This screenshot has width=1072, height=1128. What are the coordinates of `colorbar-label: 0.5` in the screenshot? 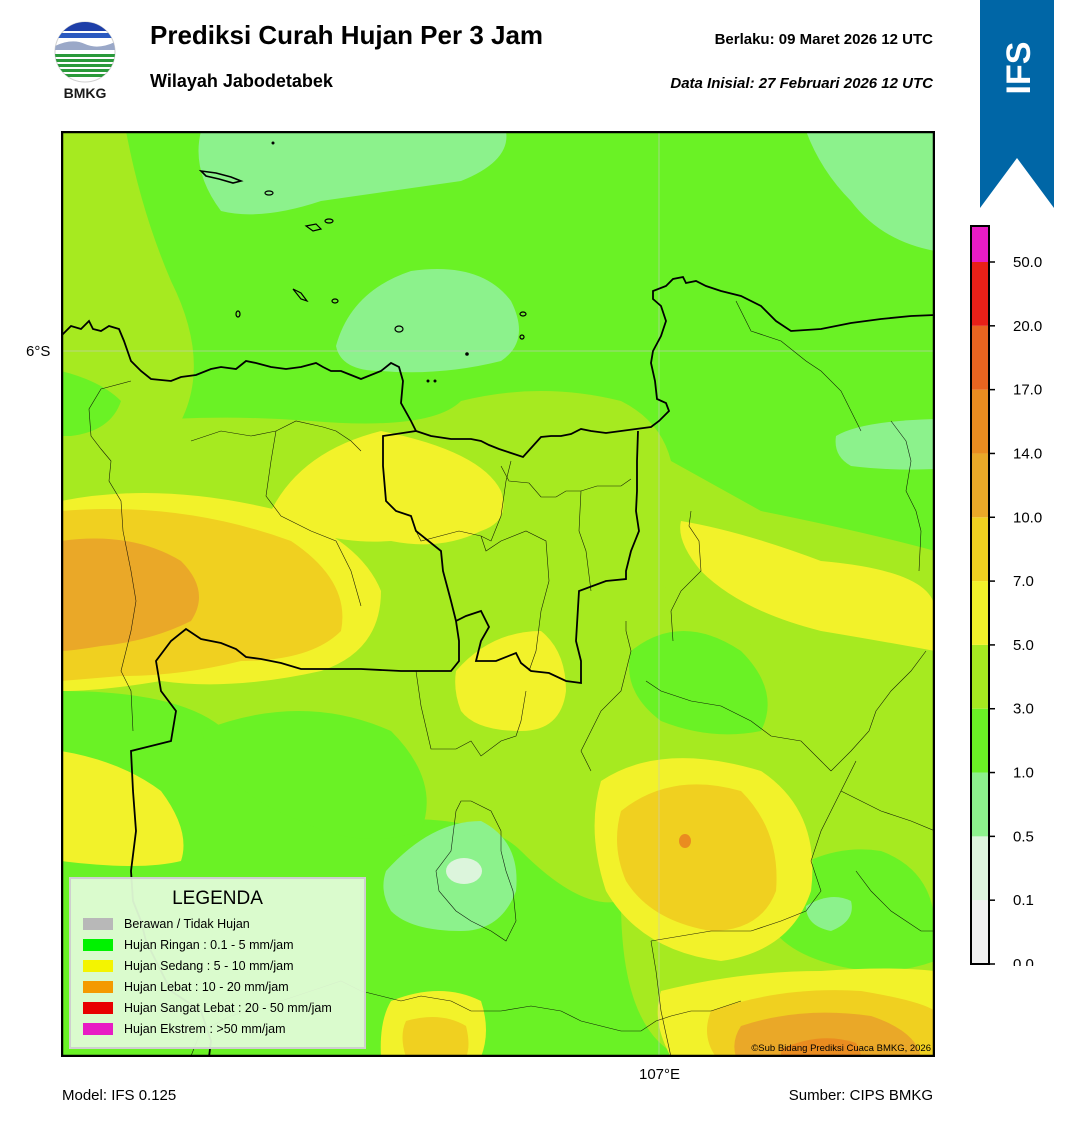 It's located at (1023, 836).